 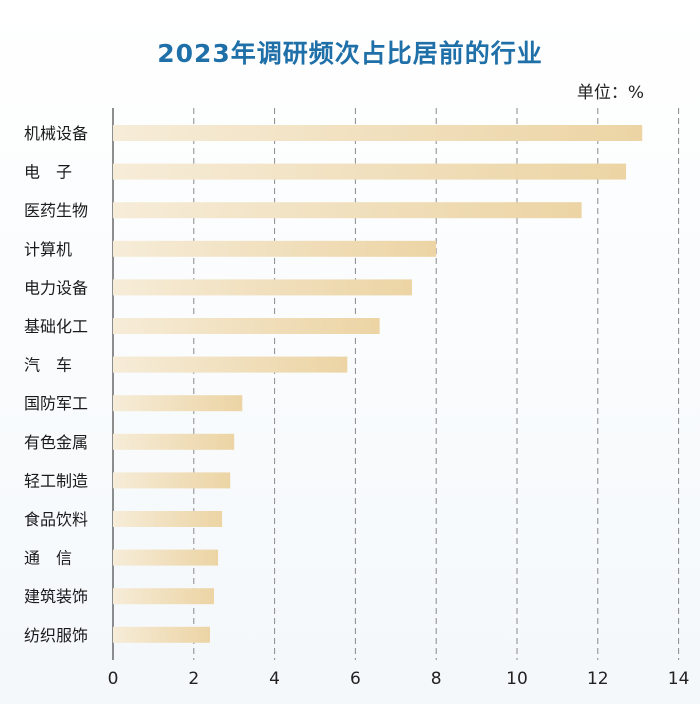 I want to click on category-label: 基础化工, so click(x=56, y=326).